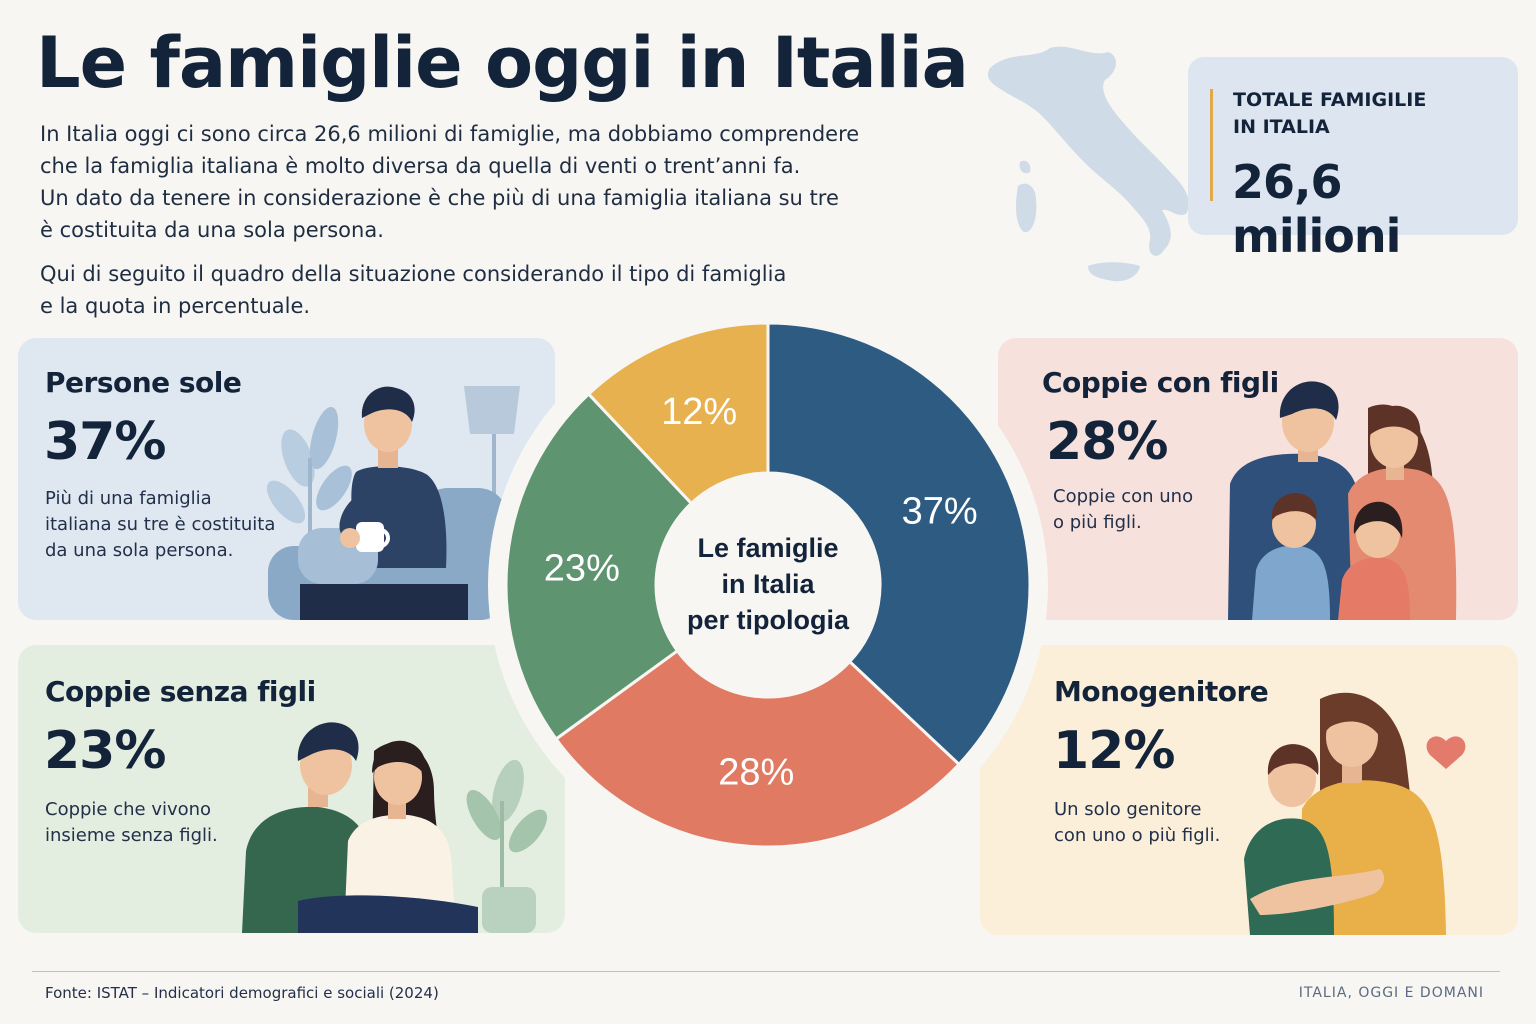 Image resolution: width=1536 pixels, height=1024 pixels. I want to click on card-description: Un solo genitore con uno o più figli., so click(1137, 823).